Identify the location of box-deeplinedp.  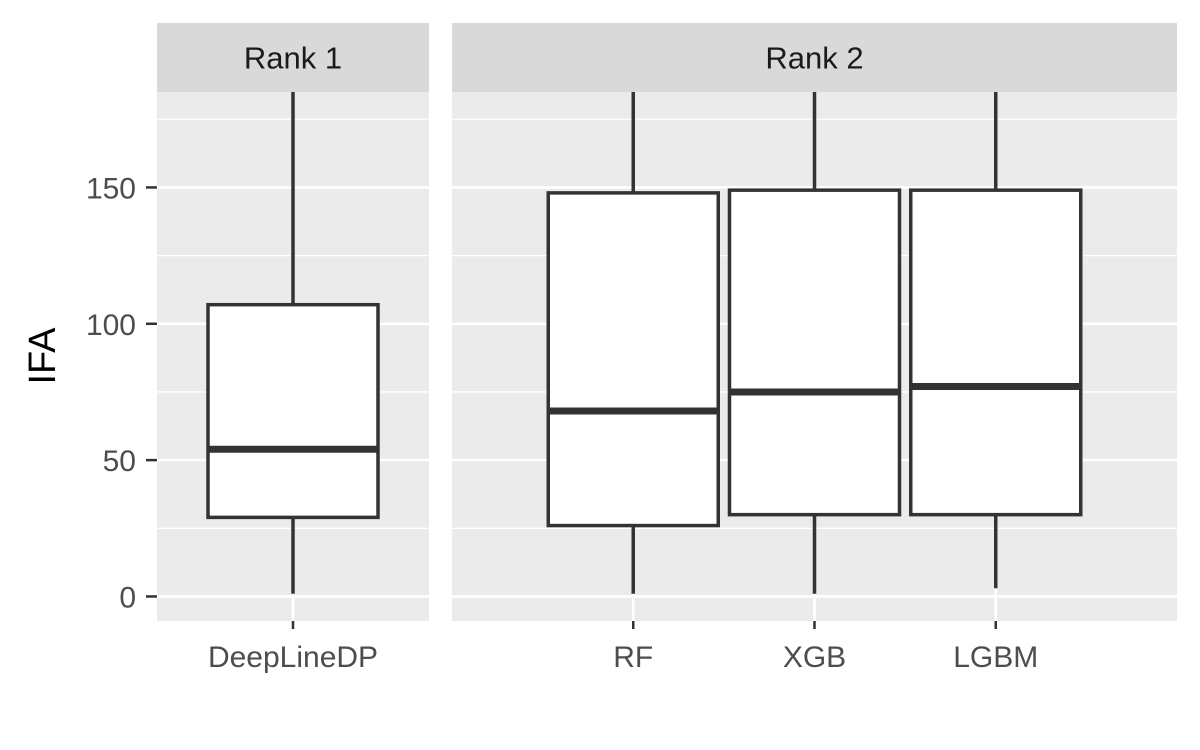
(293, 343).